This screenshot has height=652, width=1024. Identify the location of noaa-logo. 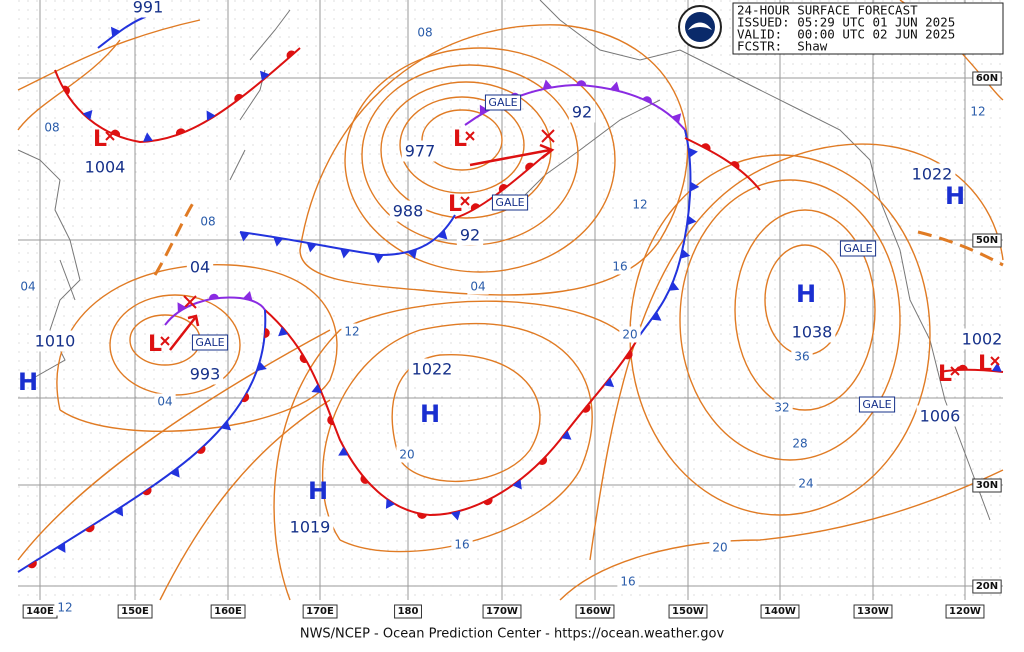
(700, 27).